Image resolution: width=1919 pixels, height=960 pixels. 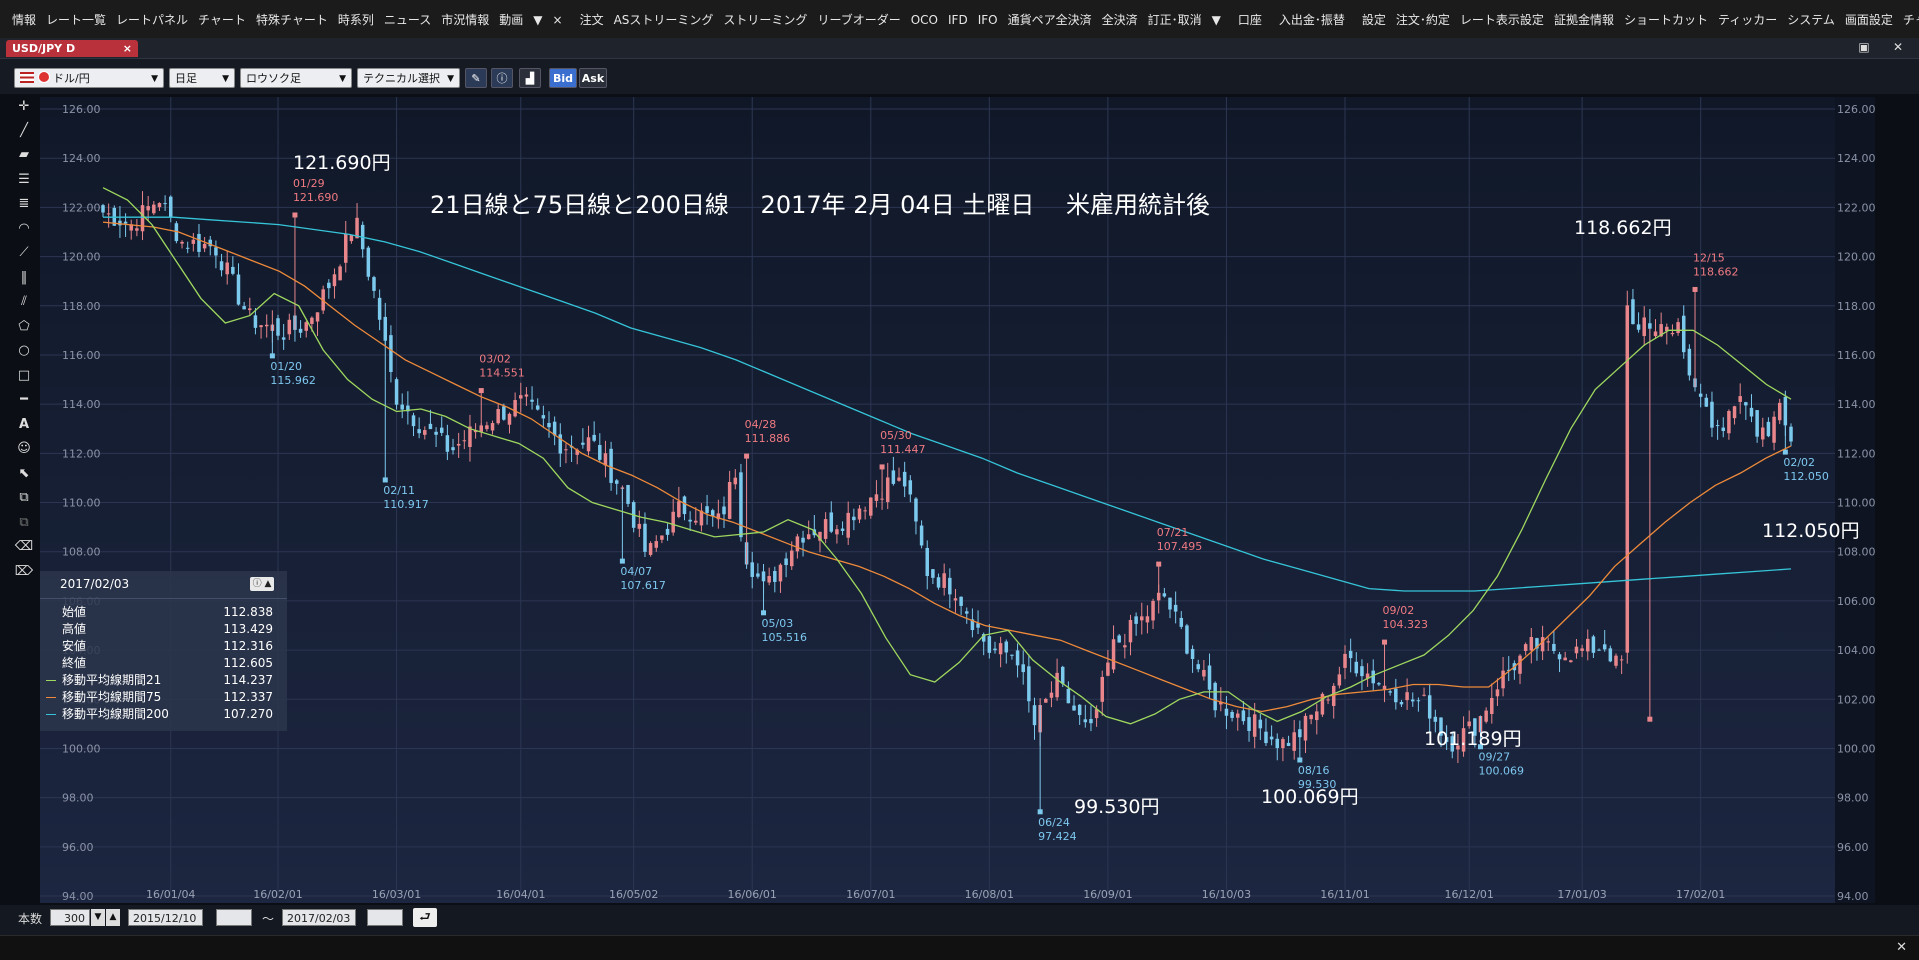 What do you see at coordinates (1811, 20) in the screenshot?
I see `menu-item: システム` at bounding box center [1811, 20].